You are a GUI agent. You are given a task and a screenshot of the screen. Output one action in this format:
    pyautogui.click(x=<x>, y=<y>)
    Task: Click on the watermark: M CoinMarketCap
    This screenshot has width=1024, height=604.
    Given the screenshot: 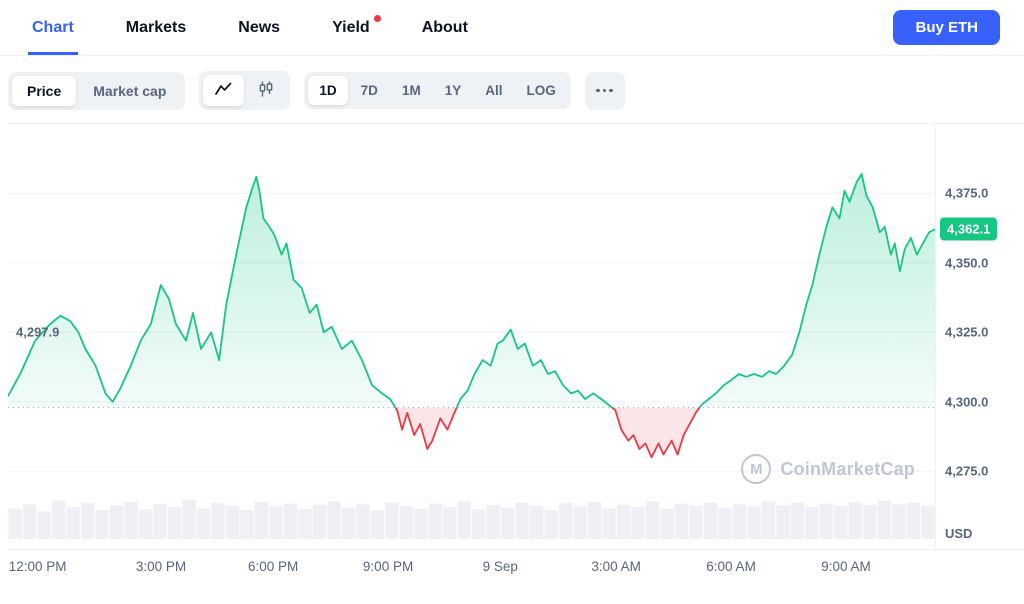 What is the action you would take?
    pyautogui.click(x=828, y=469)
    